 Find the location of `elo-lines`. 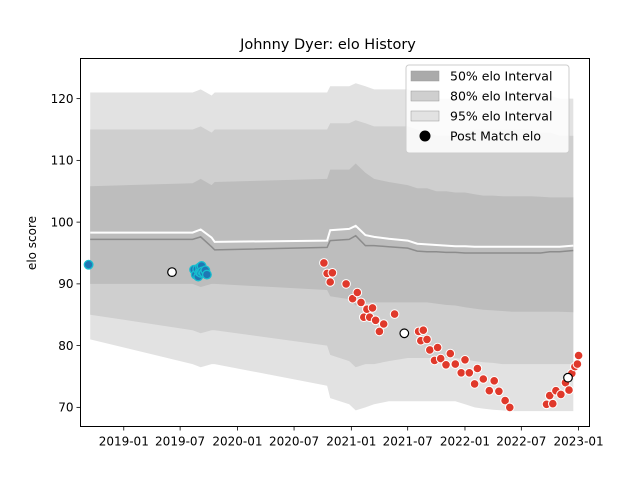

elo-lines is located at coordinates (332, 239).